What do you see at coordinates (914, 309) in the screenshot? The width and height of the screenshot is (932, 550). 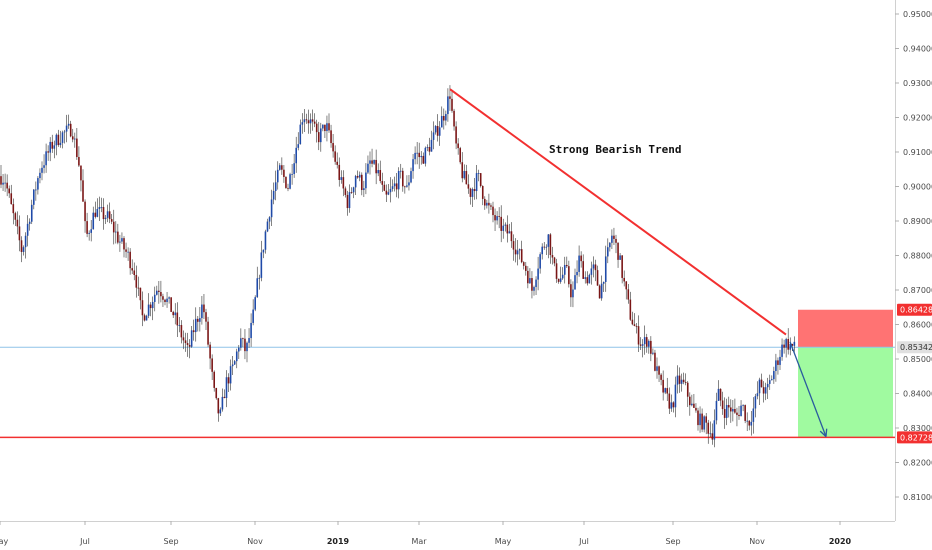 I see `stop-price-badge` at bounding box center [914, 309].